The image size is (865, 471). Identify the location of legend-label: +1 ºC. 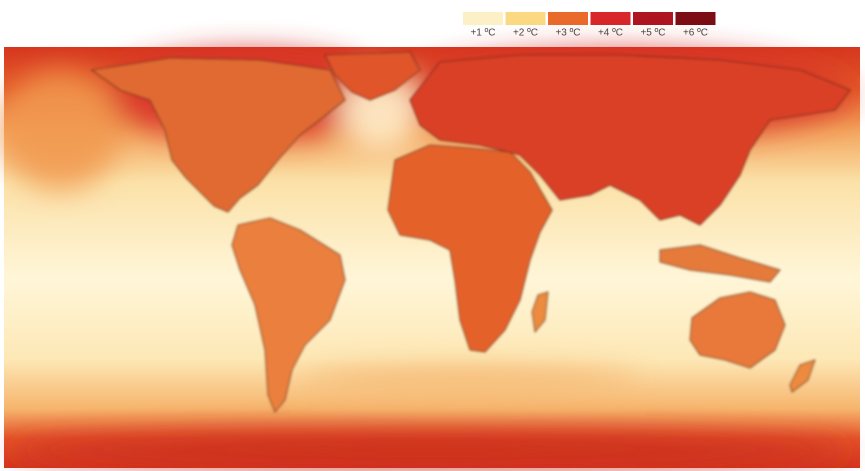
(482, 33).